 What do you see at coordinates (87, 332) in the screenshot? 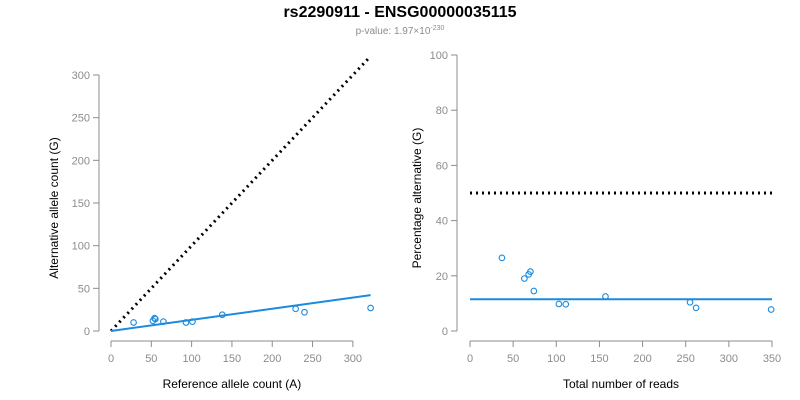
I see `chart1-y-tick-label: 0` at bounding box center [87, 332].